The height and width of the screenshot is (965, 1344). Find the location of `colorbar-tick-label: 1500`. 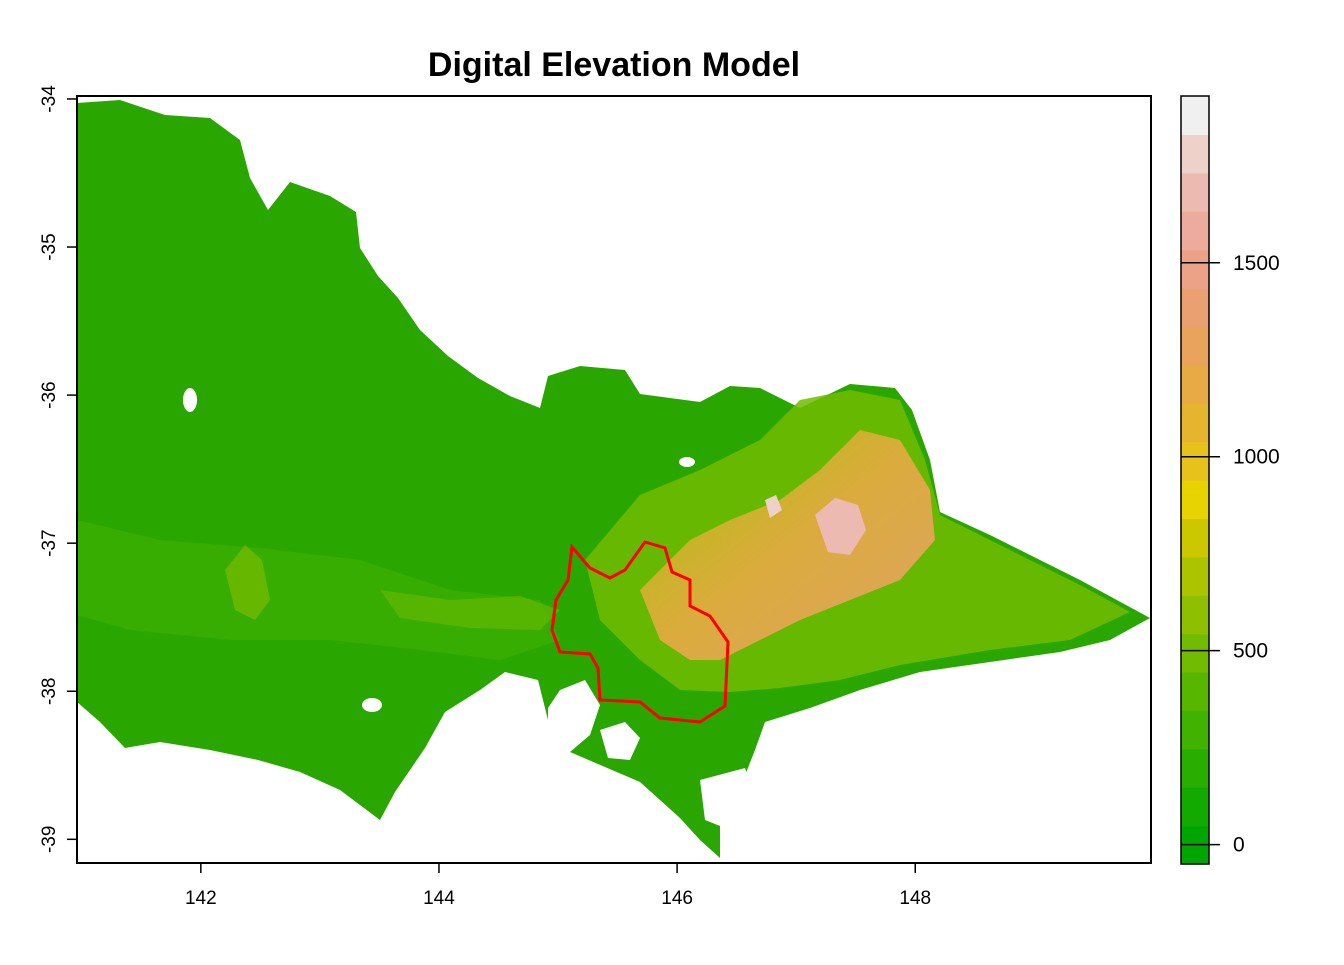

colorbar-tick-label: 1500 is located at coordinates (1256, 263).